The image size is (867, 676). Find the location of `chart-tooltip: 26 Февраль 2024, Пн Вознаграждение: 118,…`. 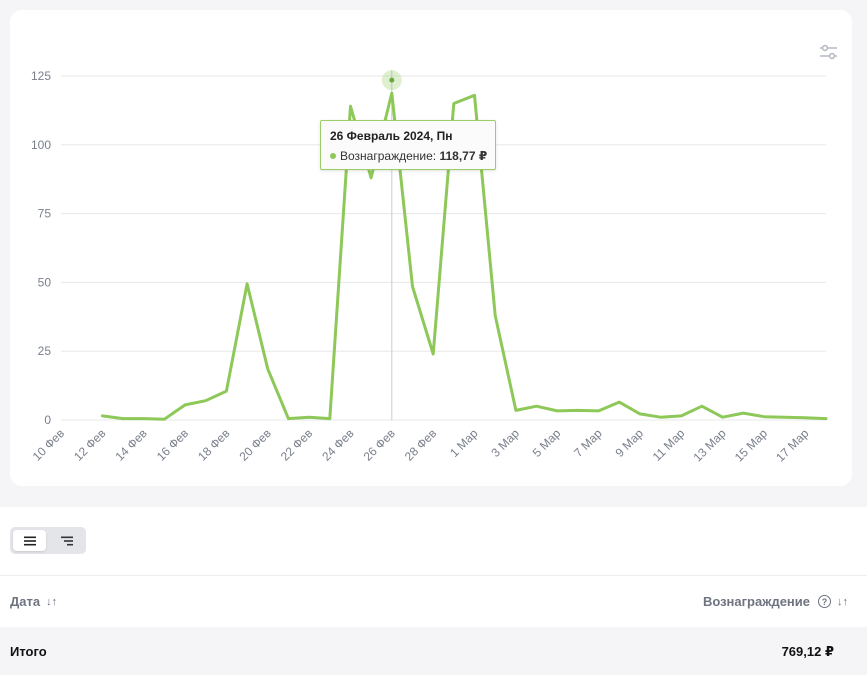

chart-tooltip: 26 Февраль 2024, Пн Вознаграждение: 118,… is located at coordinates (408, 145).